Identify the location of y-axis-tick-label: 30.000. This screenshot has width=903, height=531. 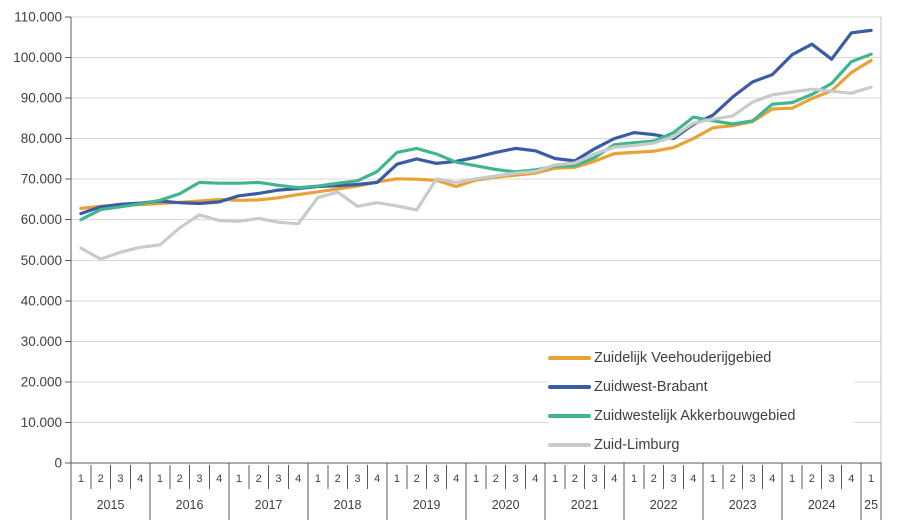
(41, 341).